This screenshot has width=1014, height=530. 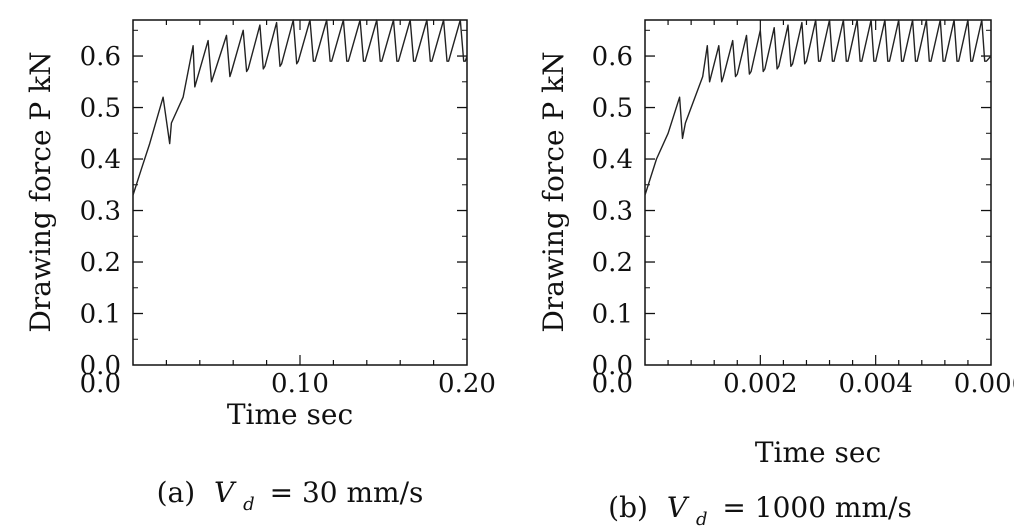 I want to click on caption-b-var: V, so click(x=678, y=507).